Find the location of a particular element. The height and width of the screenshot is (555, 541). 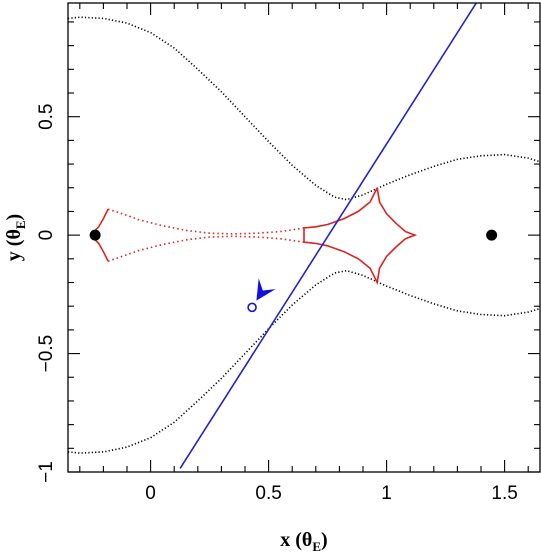

caustic-main is located at coordinates (360, 236).